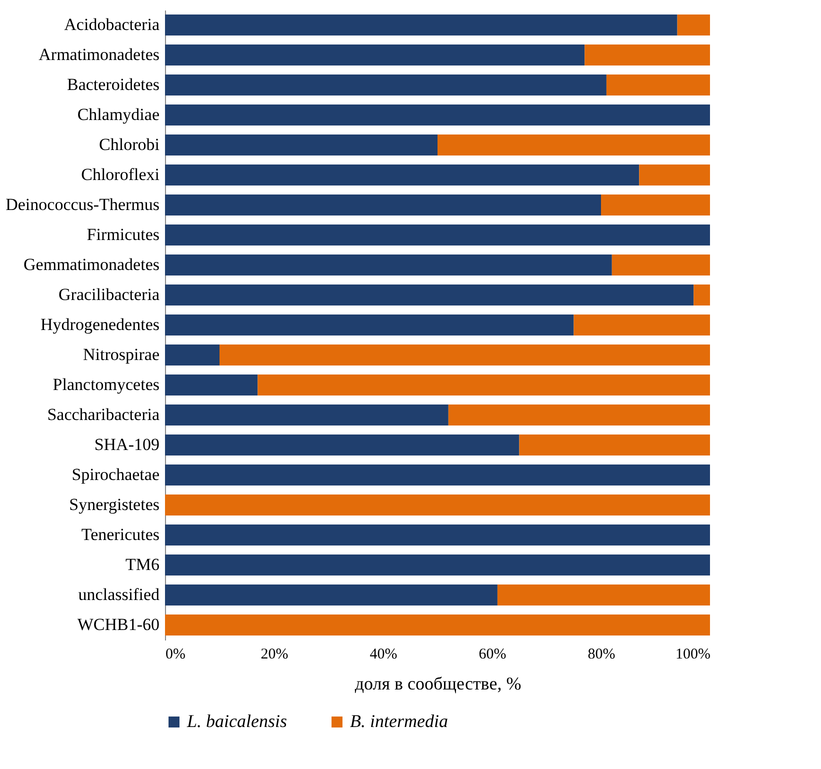 This screenshot has width=821, height=769. Describe the element at coordinates (118, 114) in the screenshot. I see `y-tick-label: Chlamydiae` at that location.